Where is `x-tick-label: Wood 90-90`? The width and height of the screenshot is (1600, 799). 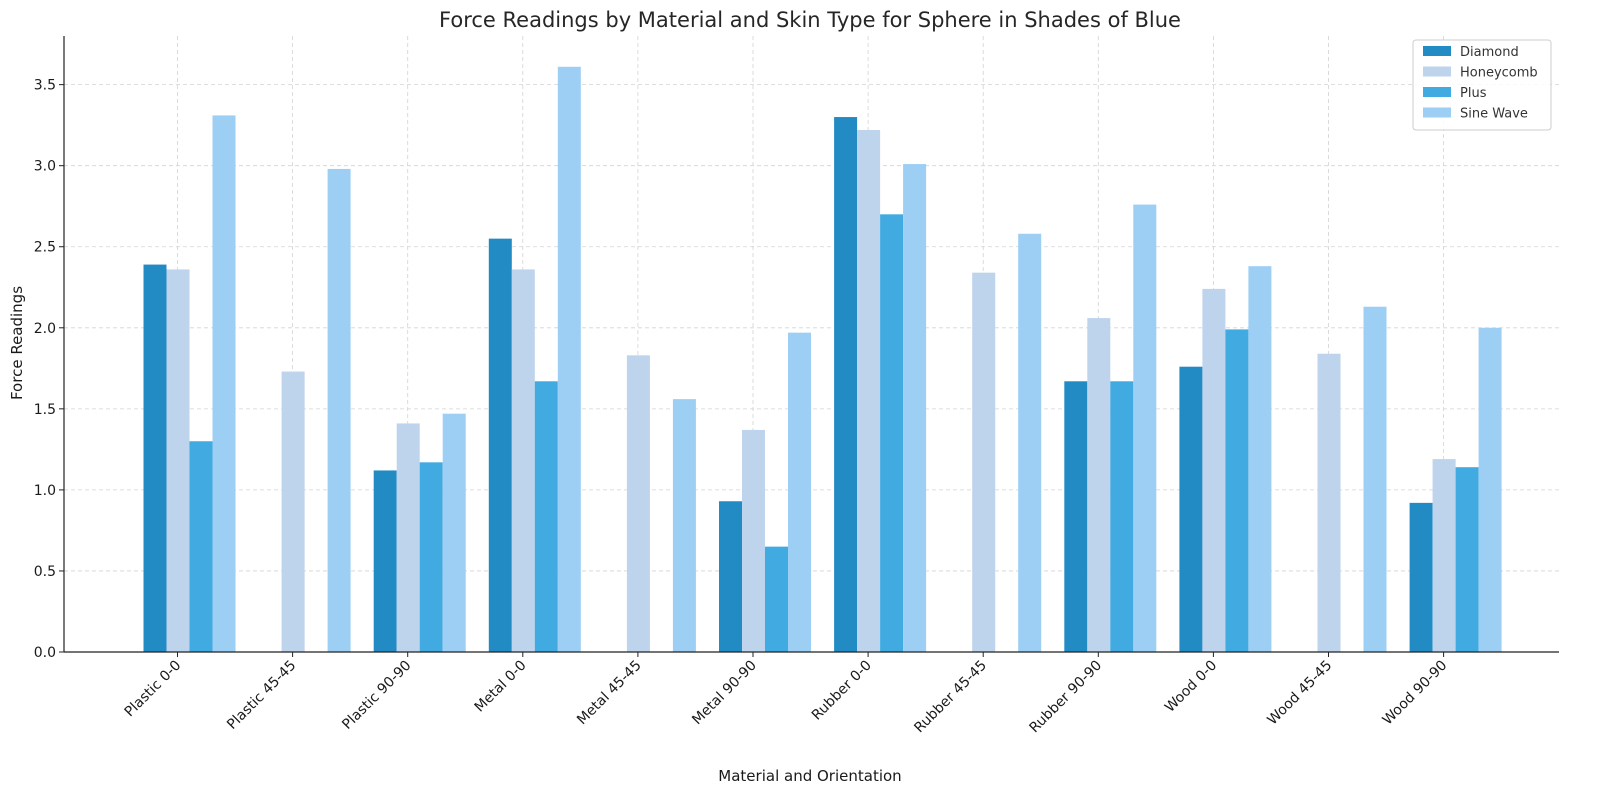
x-tick-label: Wood 90-90 is located at coordinates (1415, 693).